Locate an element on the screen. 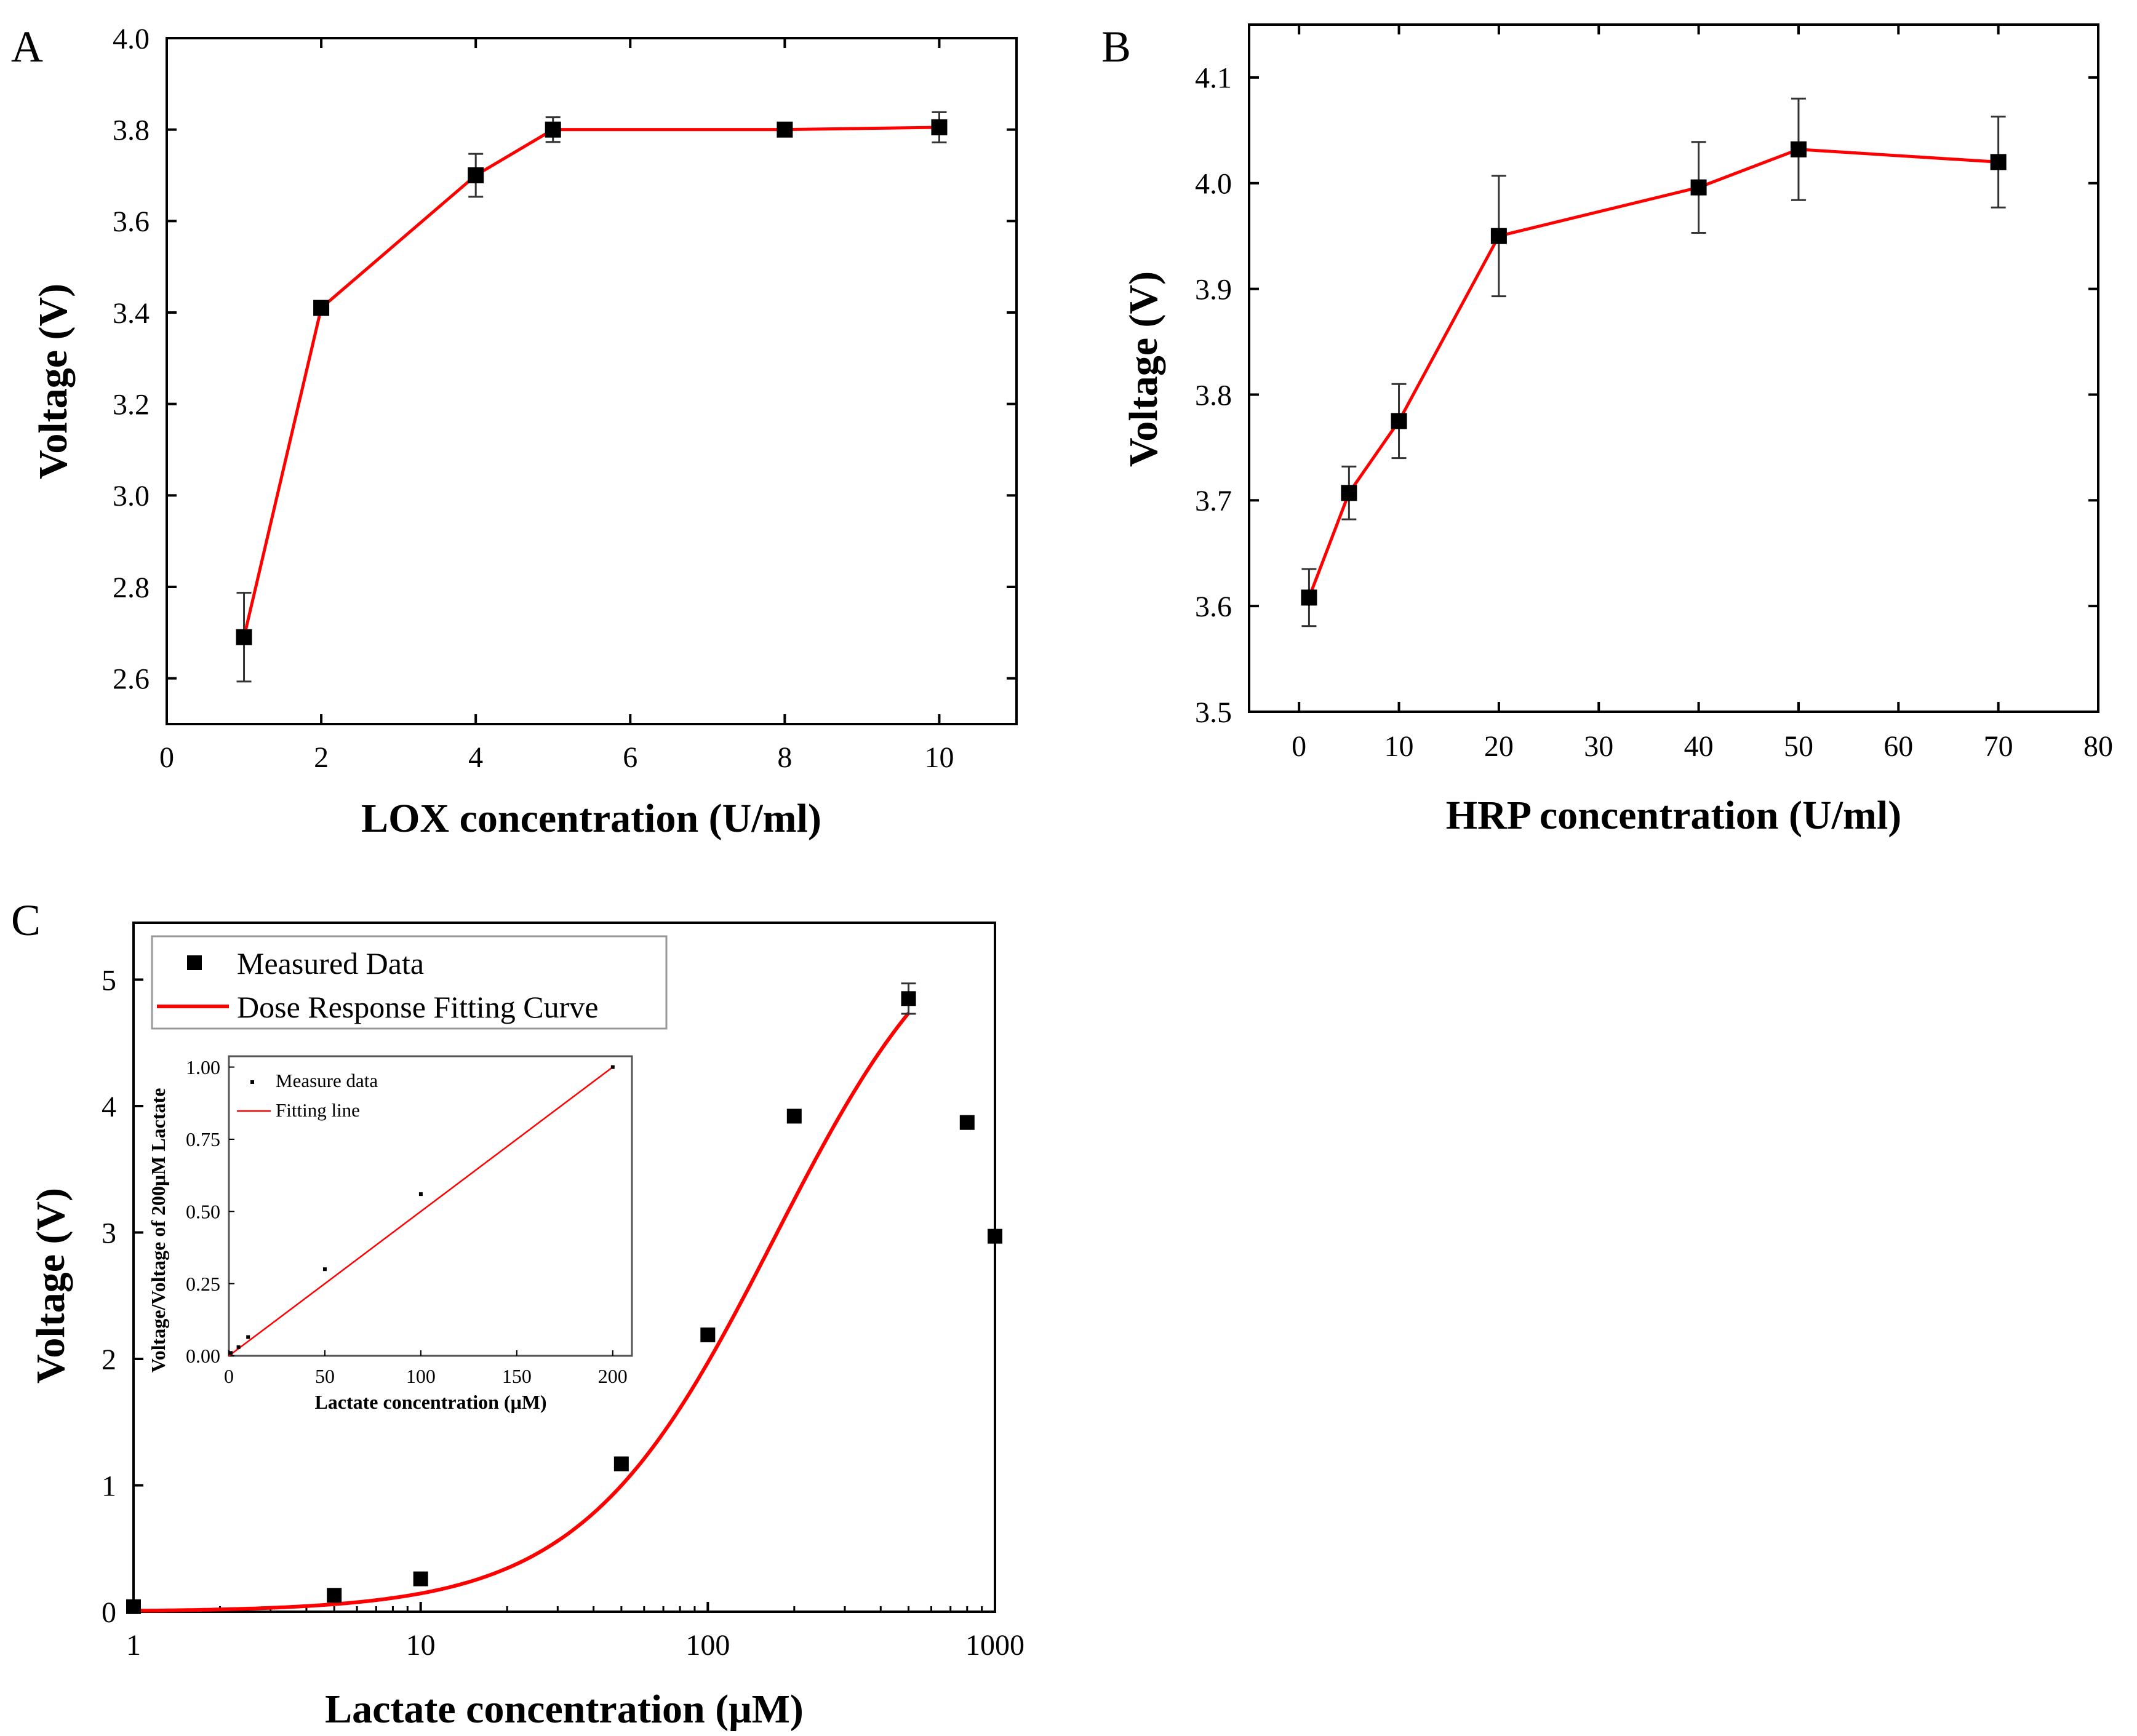 The width and height of the screenshot is (2137, 1736). panel-b-error-bars is located at coordinates (1653, 362).